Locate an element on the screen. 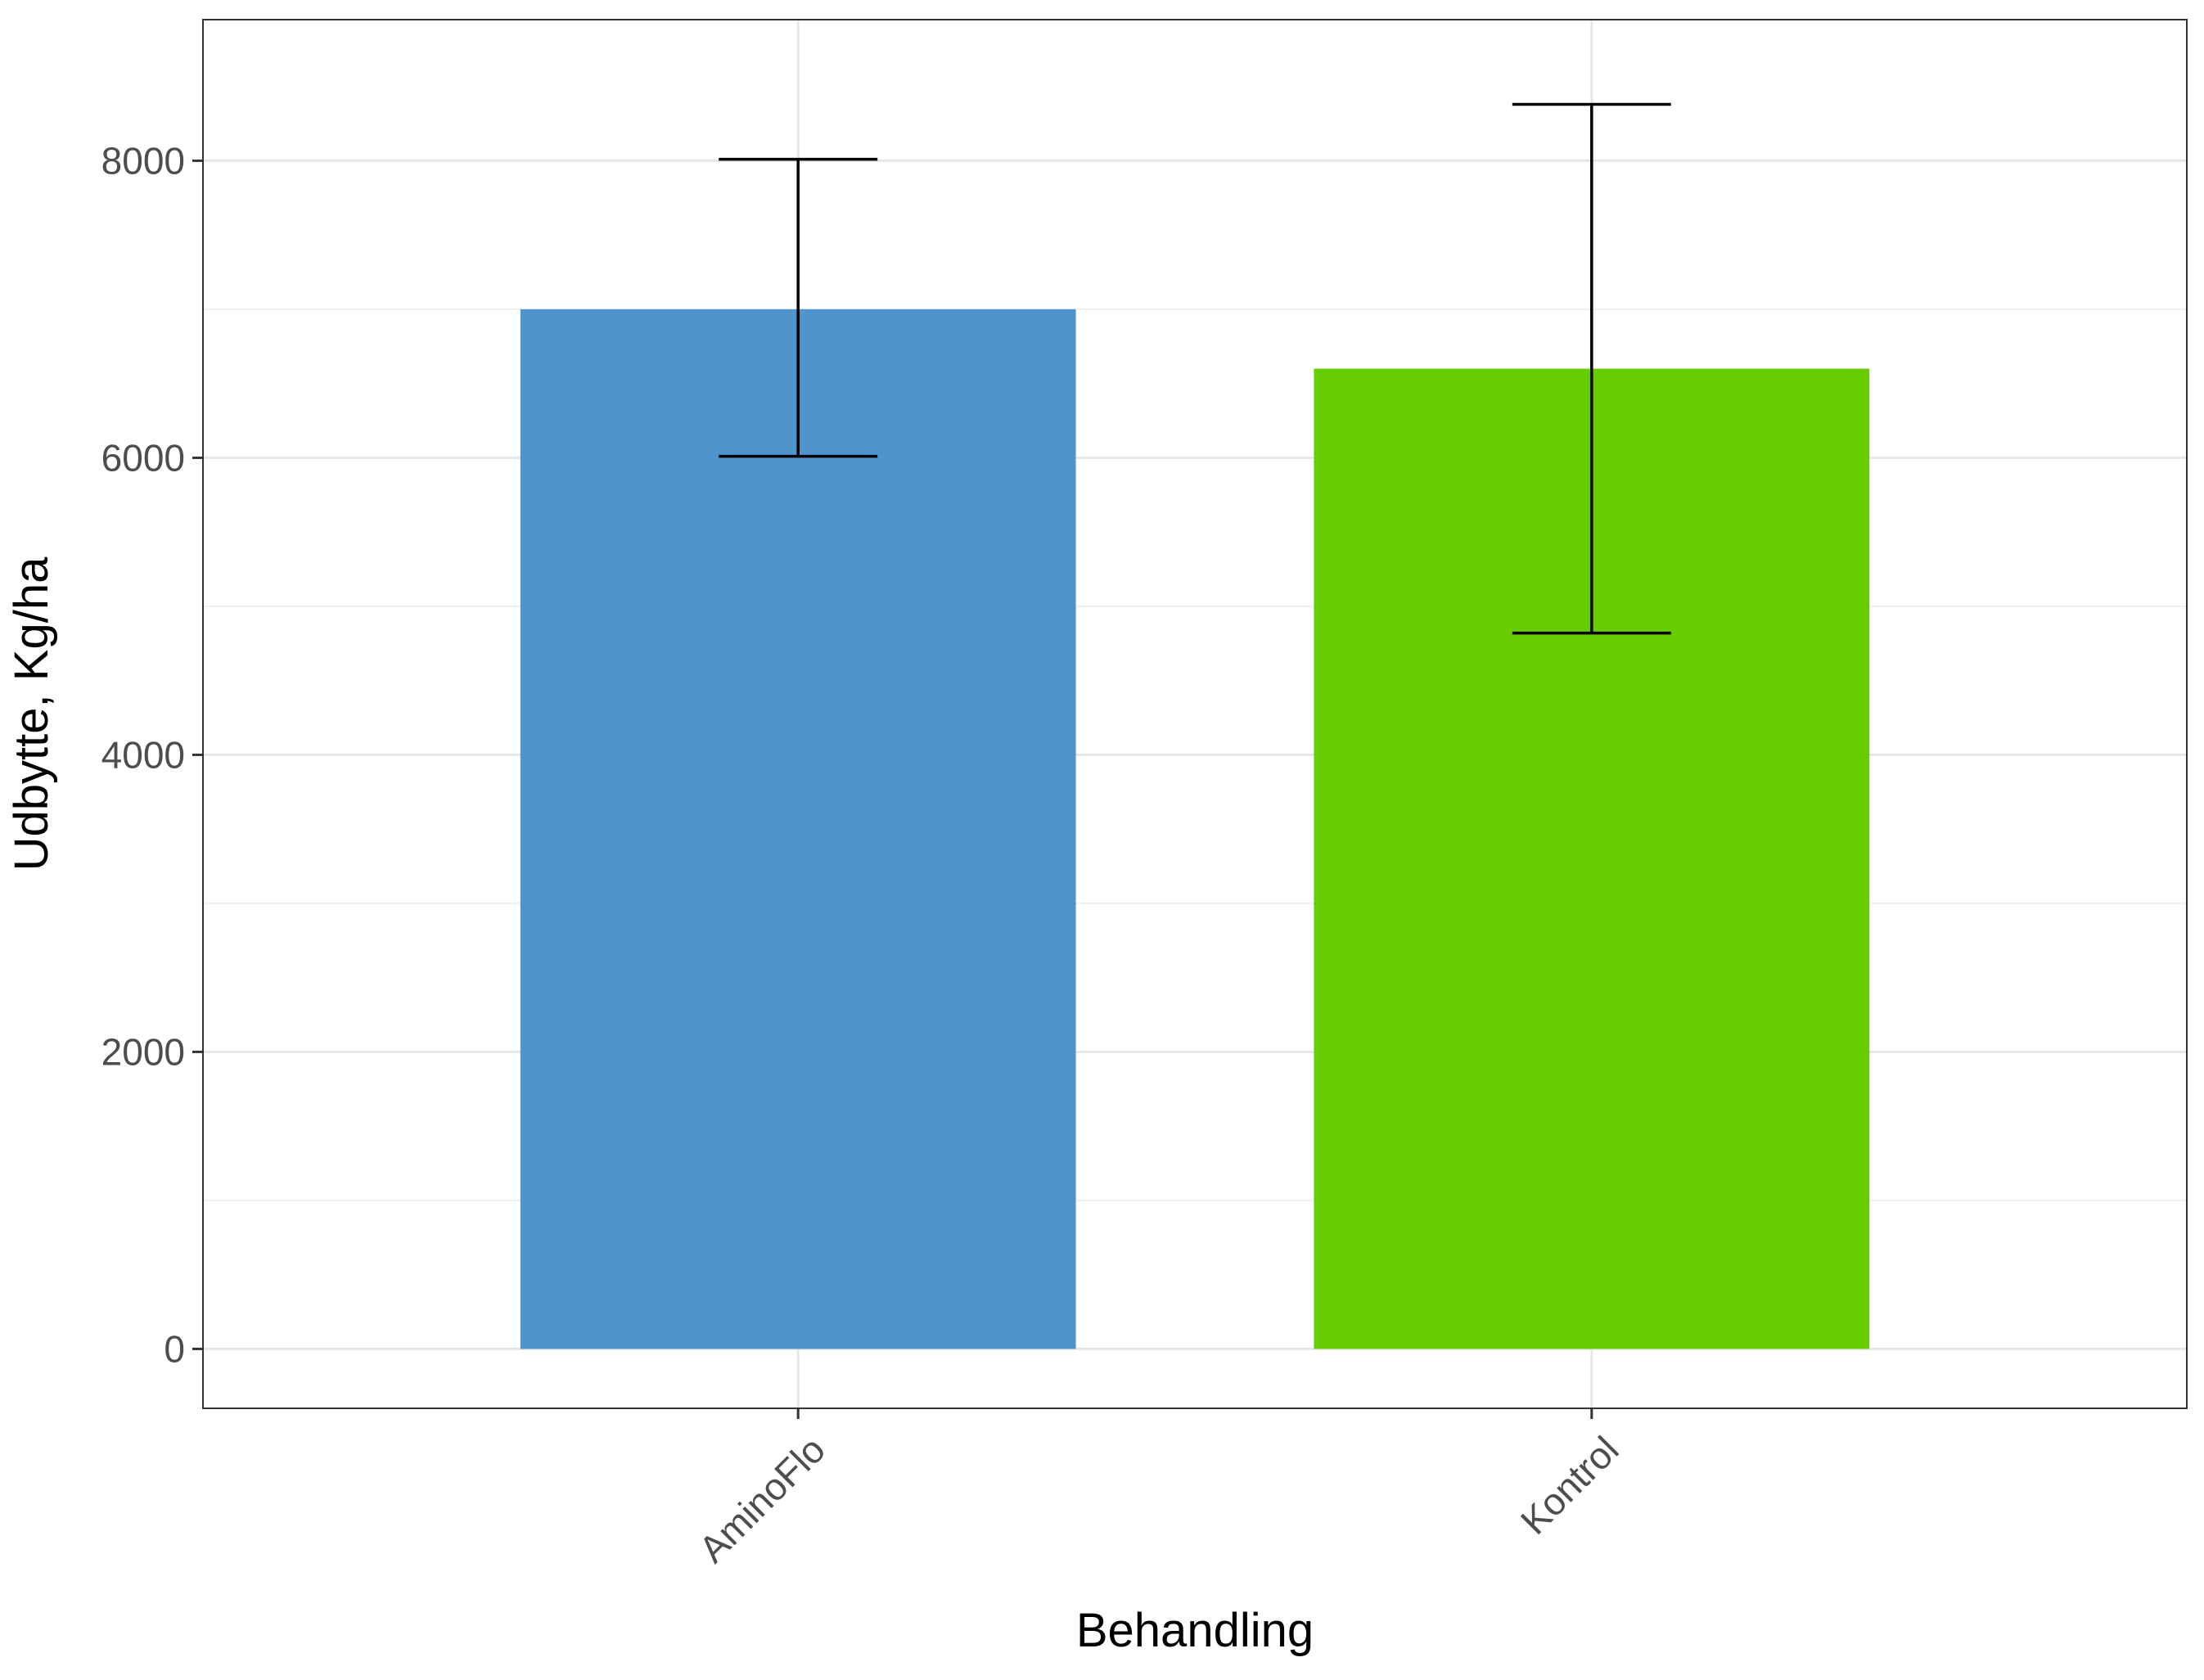 Image resolution: width=2204 pixels, height=1680 pixels. y-tick-label: 4000 is located at coordinates (143, 755).